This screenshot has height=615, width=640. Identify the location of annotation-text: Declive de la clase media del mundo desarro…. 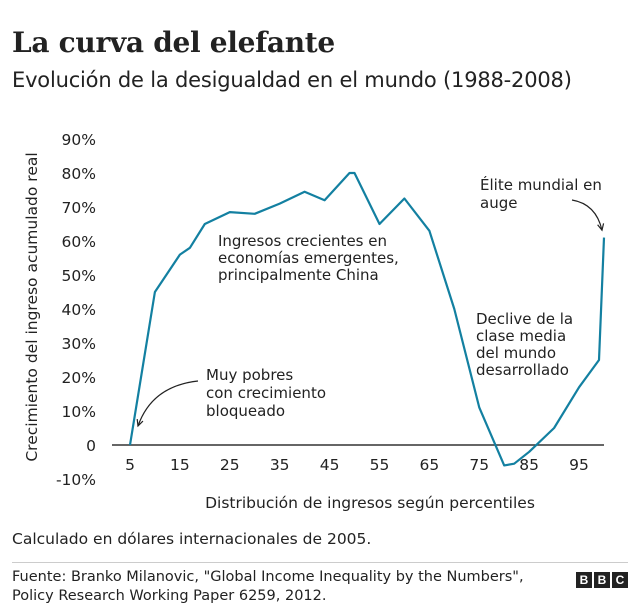
(524, 344).